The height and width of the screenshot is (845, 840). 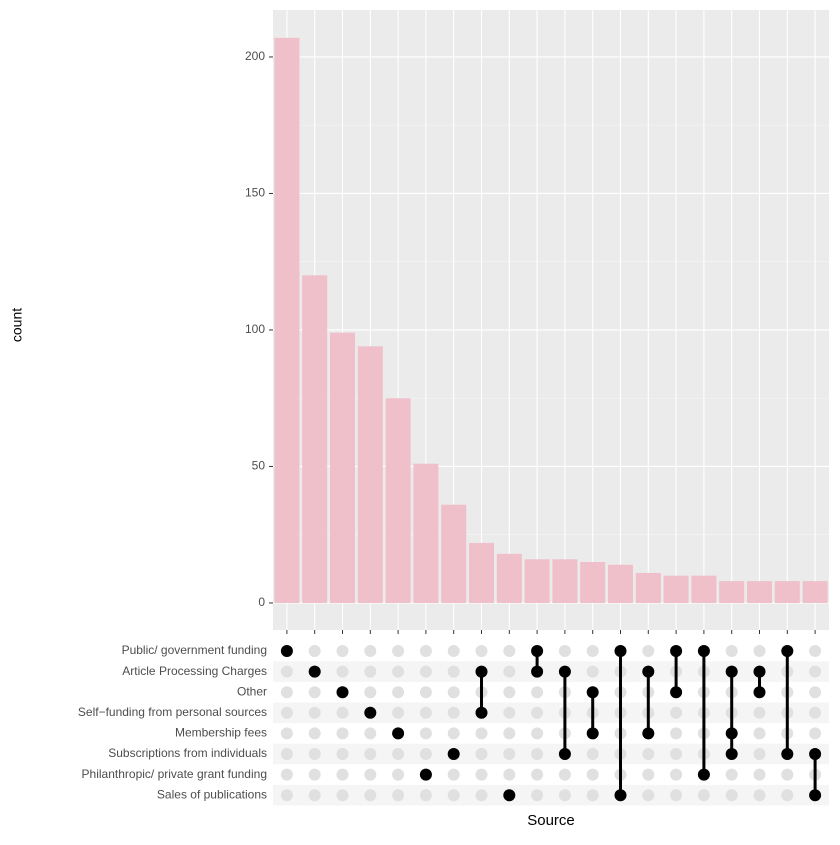 I want to click on set-label: Subscriptions from individuals, so click(x=187, y=753).